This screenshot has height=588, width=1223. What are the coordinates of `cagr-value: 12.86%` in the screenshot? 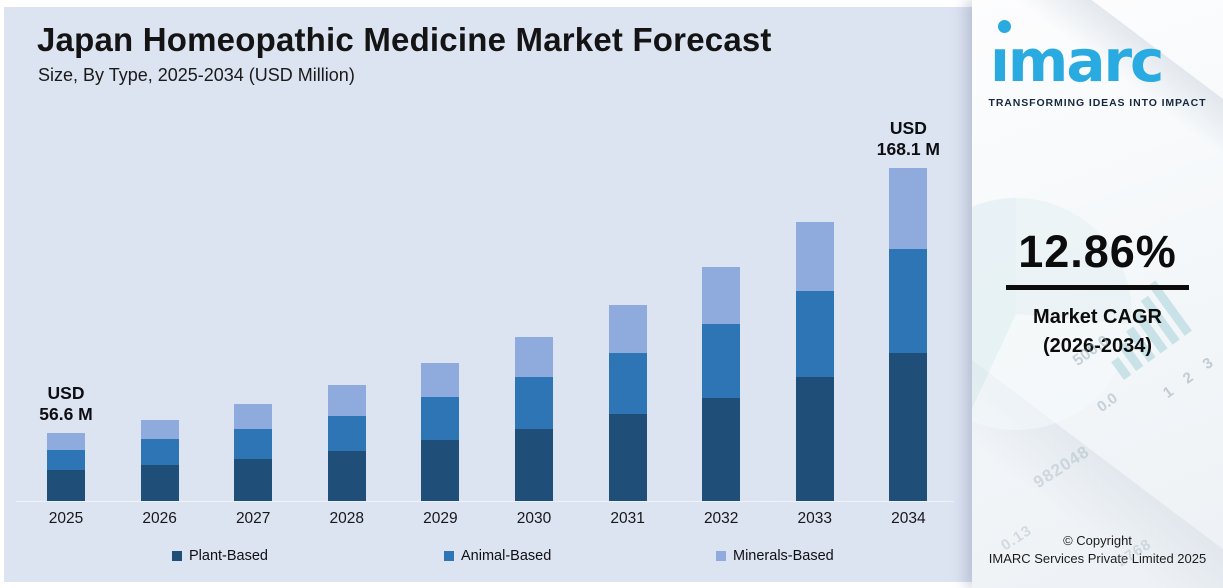 It's located at (1097, 251).